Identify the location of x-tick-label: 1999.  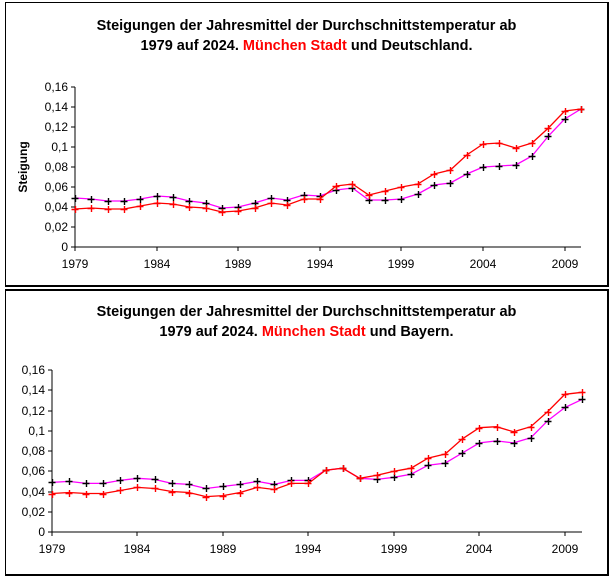
(394, 549).